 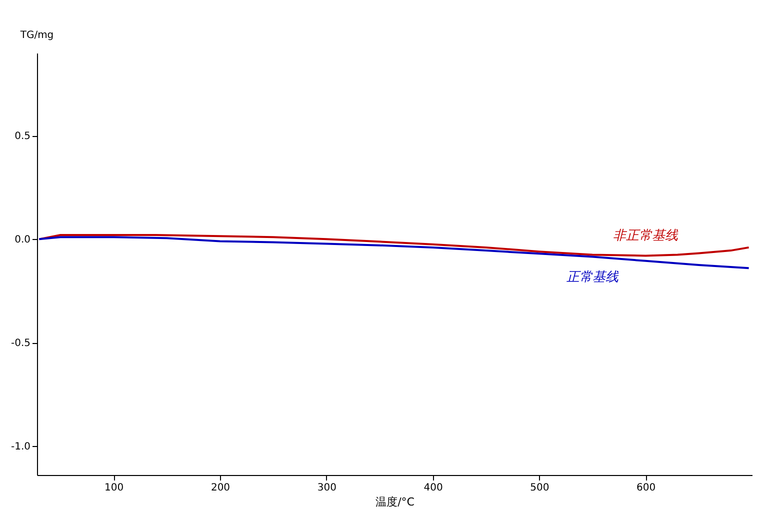 I want to click on y-tick-label: 0.5, so click(x=22, y=136).